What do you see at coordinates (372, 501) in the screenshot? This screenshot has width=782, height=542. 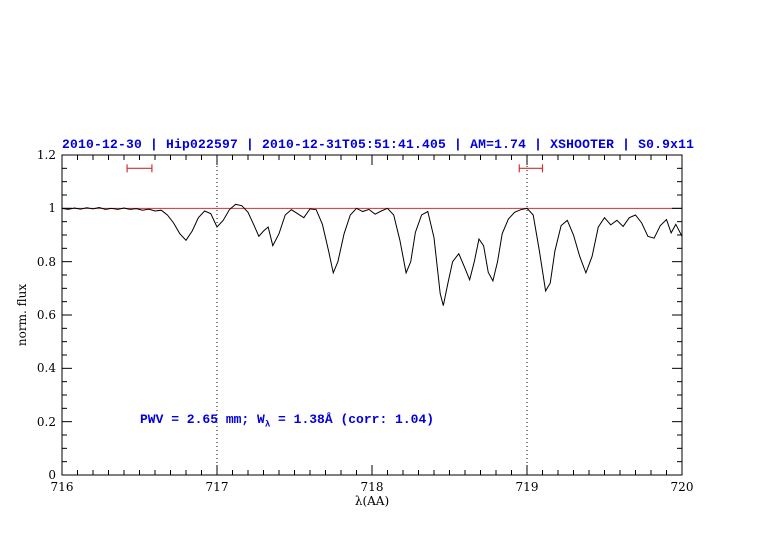 I see `x-axis-title: λ(AA)` at bounding box center [372, 501].